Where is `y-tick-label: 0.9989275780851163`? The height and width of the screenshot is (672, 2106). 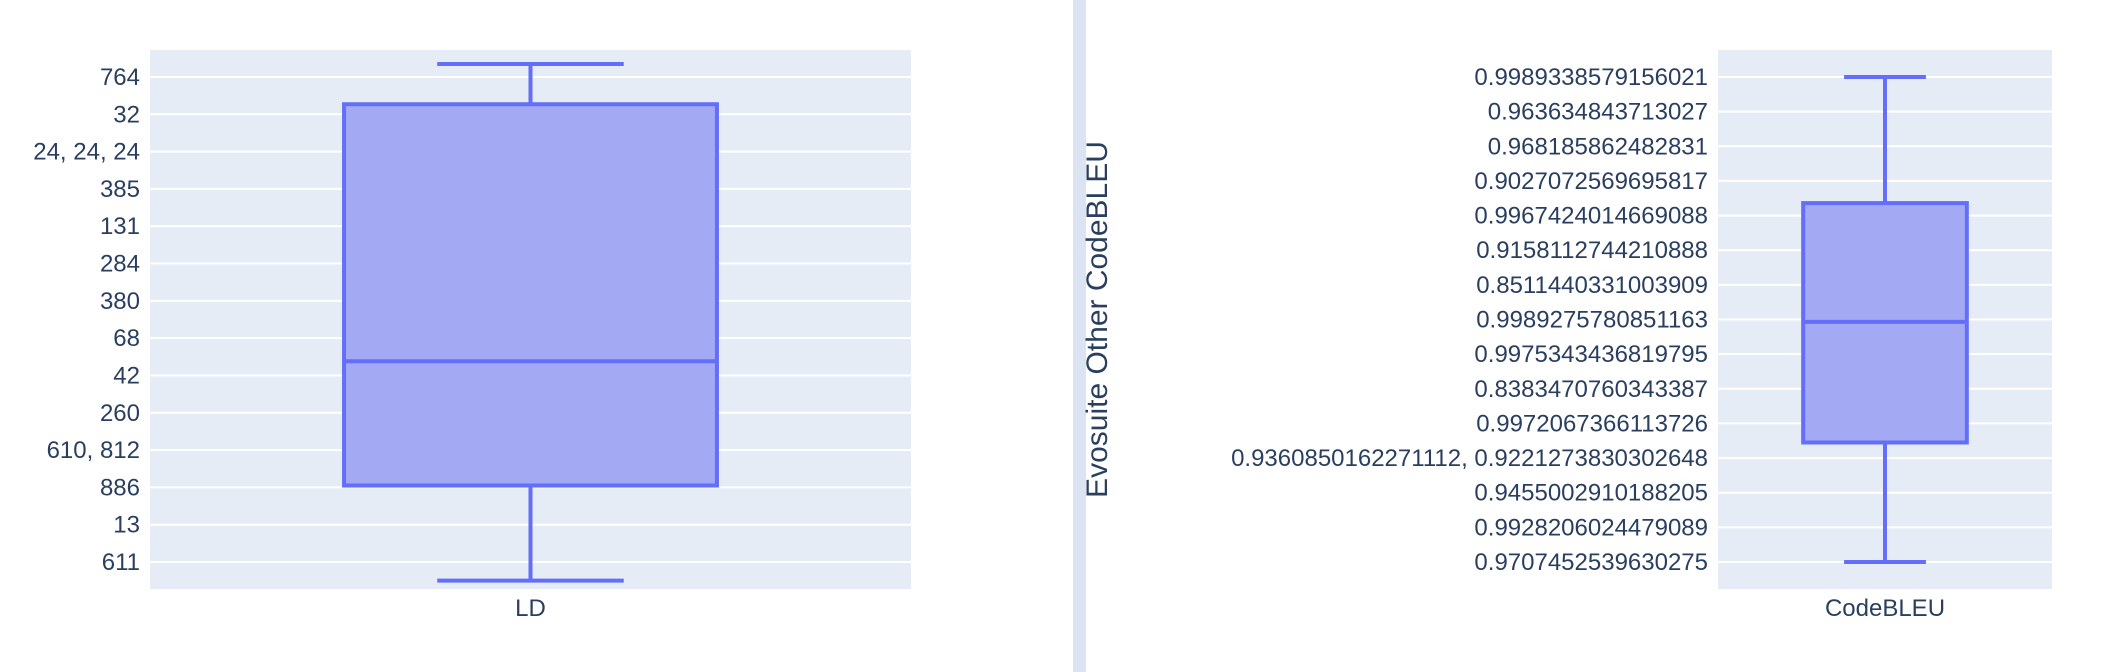 y-tick-label: 0.9989275780851163 is located at coordinates (1592, 320).